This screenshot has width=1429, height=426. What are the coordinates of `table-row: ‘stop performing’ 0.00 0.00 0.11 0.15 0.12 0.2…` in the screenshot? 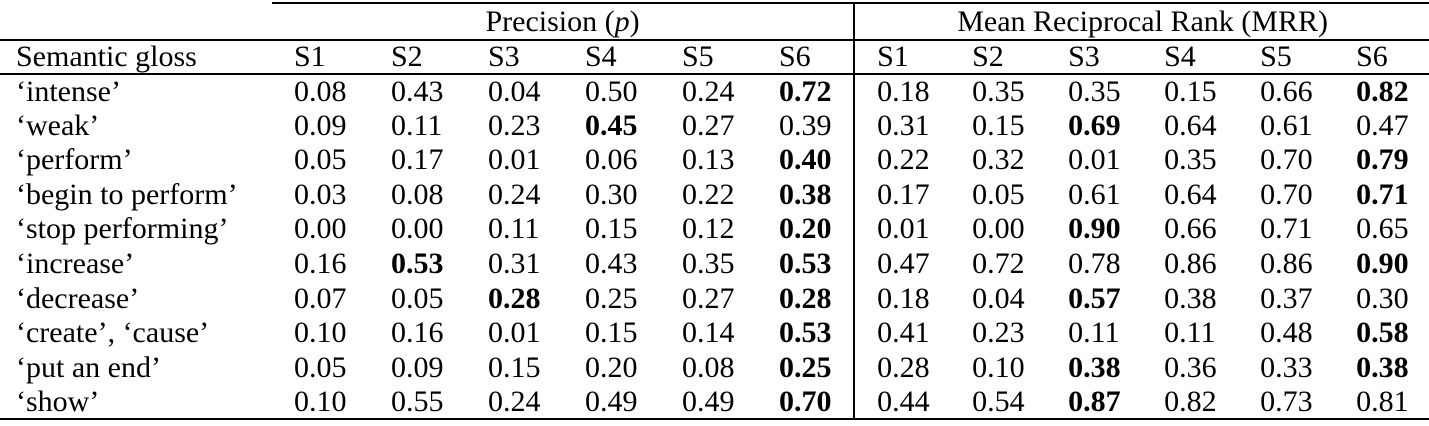 It's located at (714, 229).